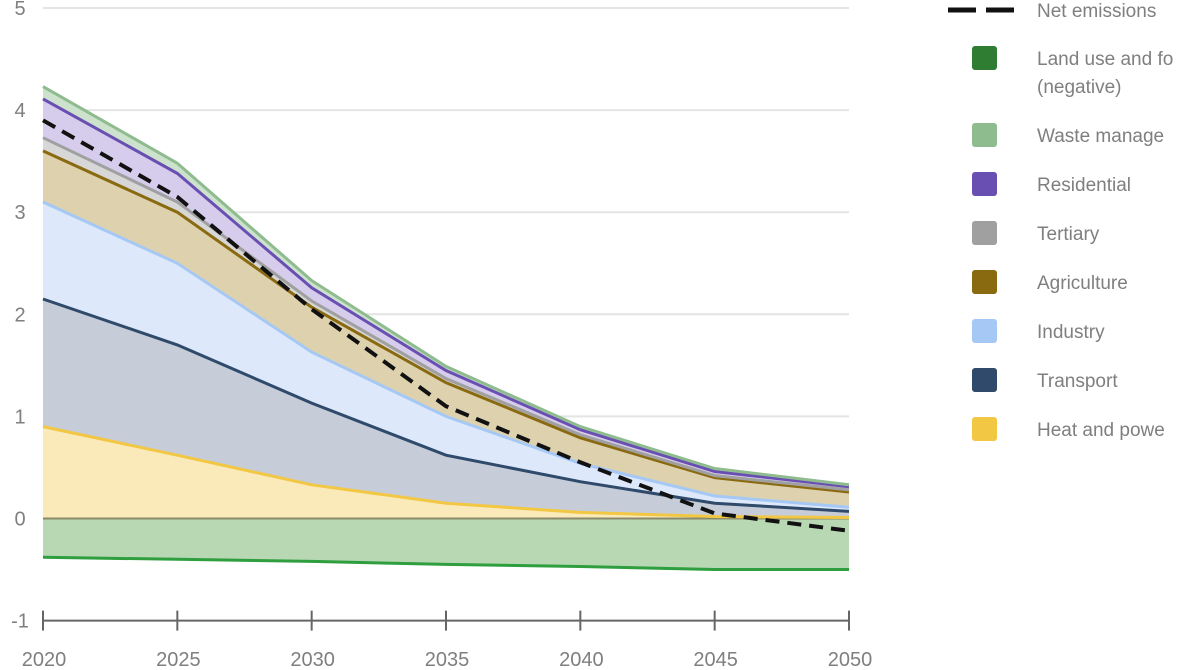 The width and height of the screenshot is (1200, 670). I want to click on x-tick-label: 2025, so click(178, 659).